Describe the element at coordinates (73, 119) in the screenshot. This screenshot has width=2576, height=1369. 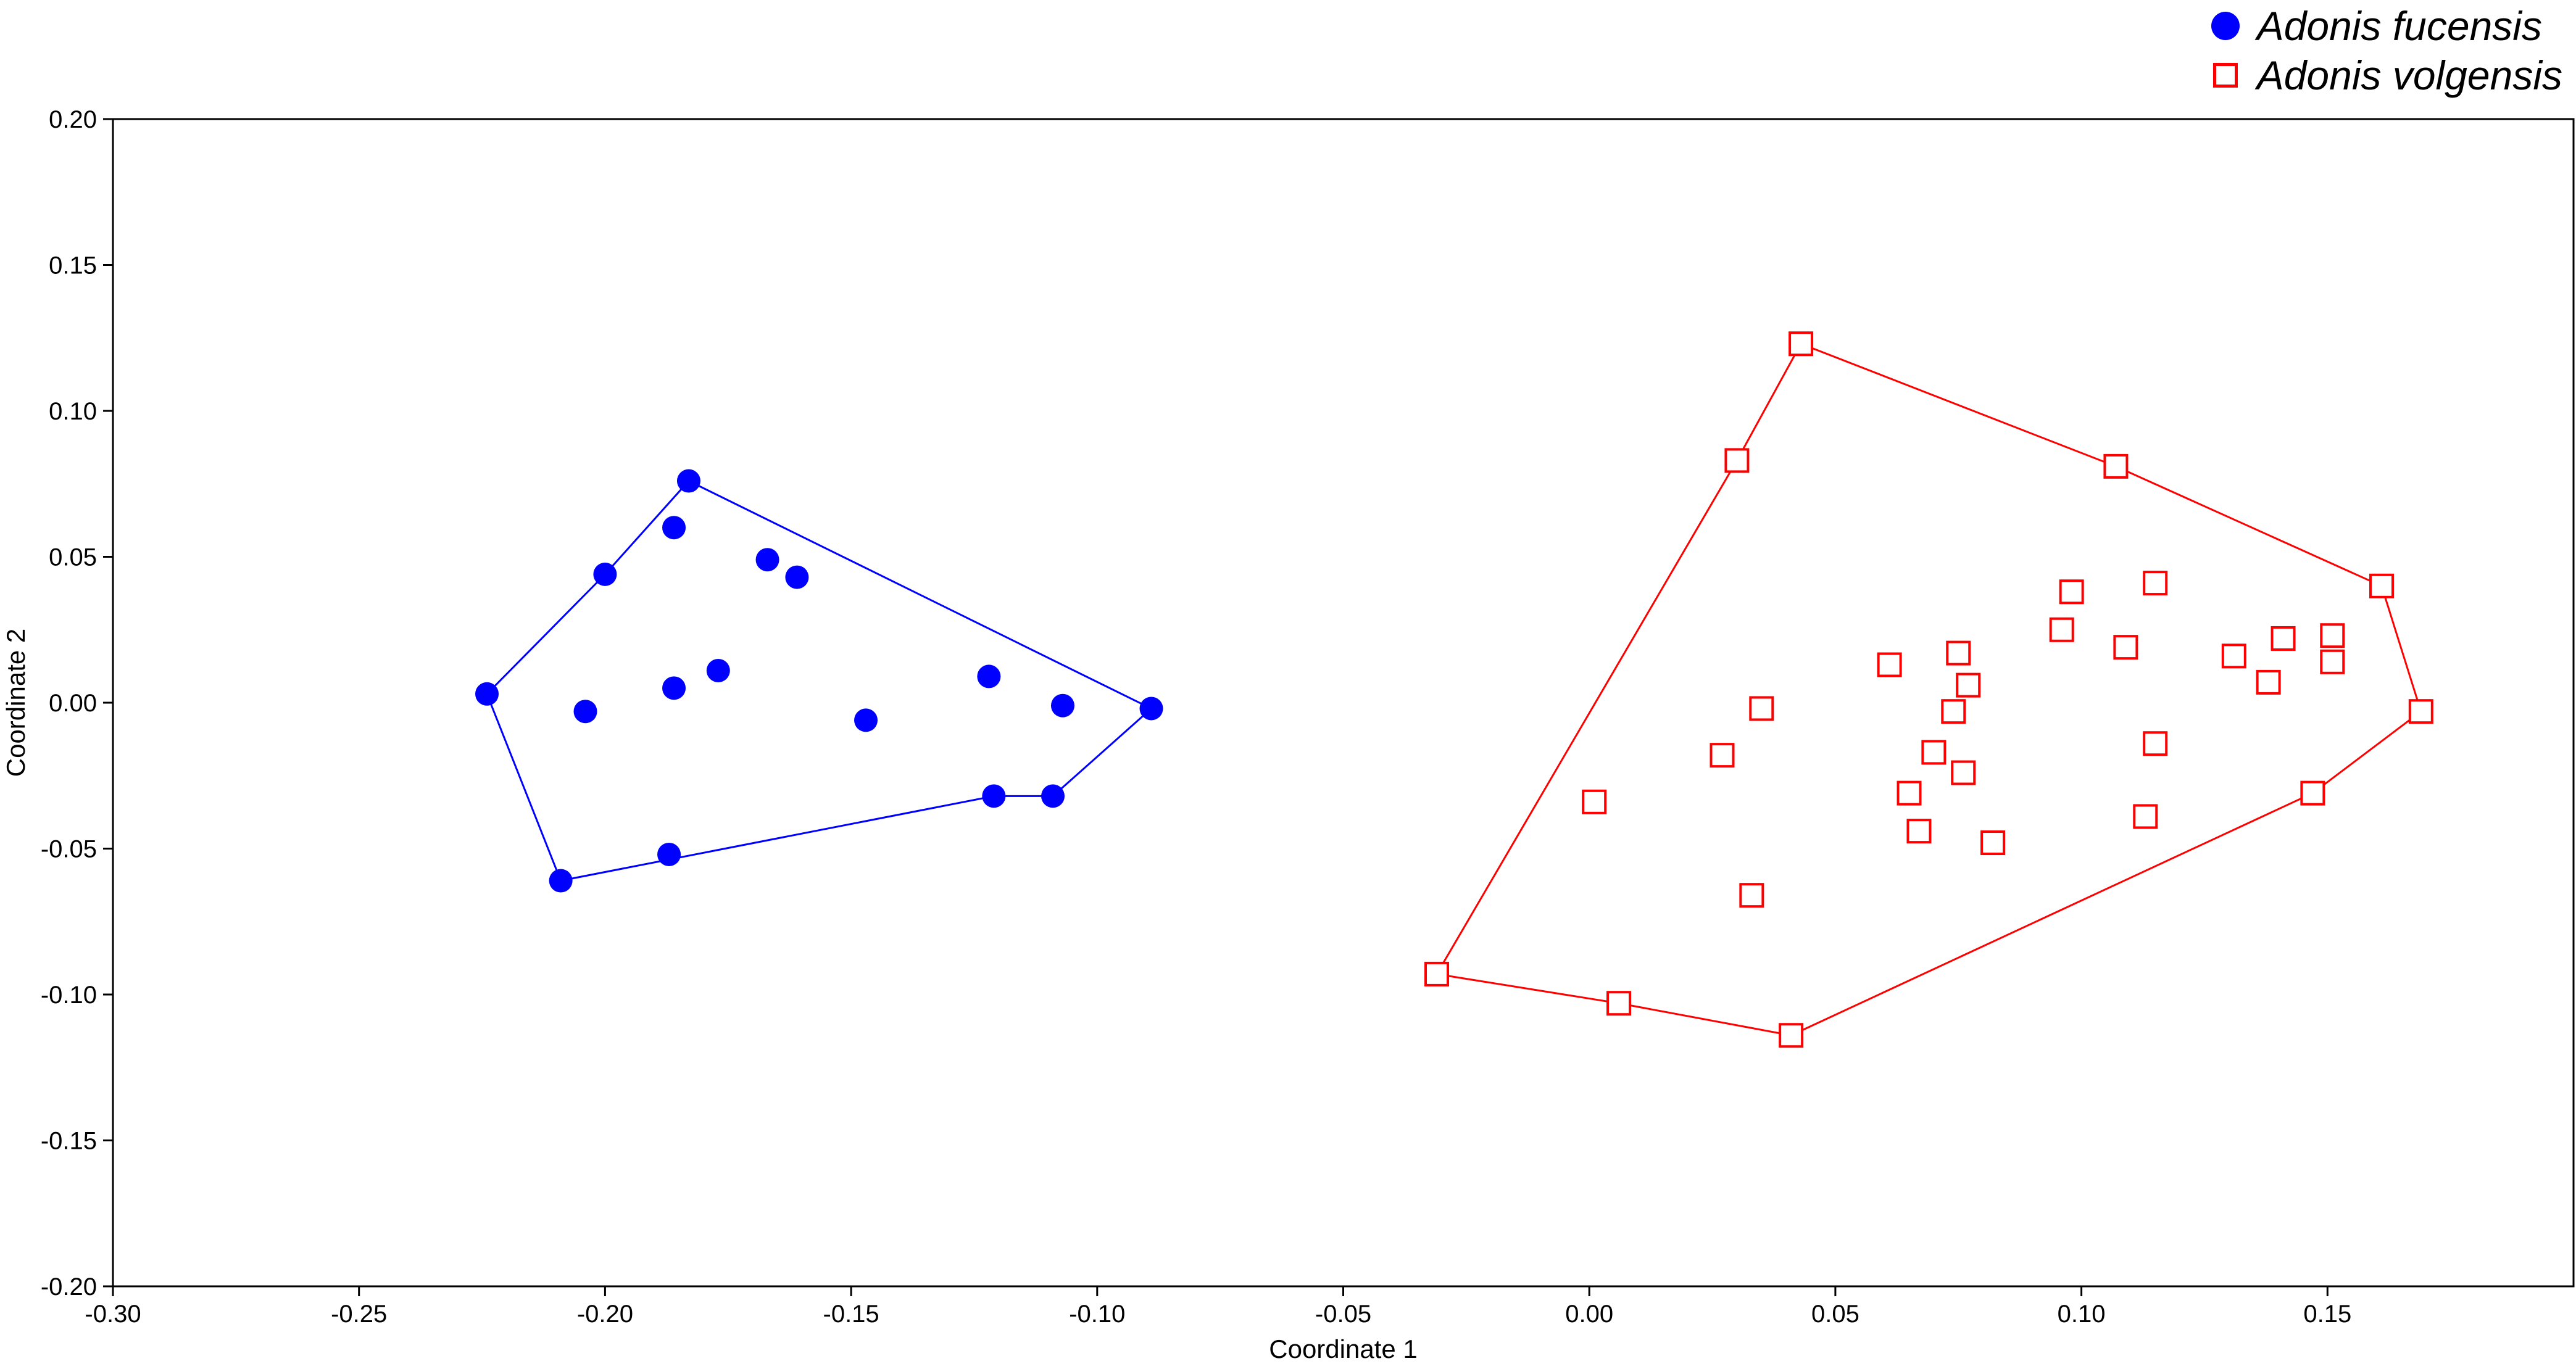
I see `y-tick-label: 0.20` at that location.